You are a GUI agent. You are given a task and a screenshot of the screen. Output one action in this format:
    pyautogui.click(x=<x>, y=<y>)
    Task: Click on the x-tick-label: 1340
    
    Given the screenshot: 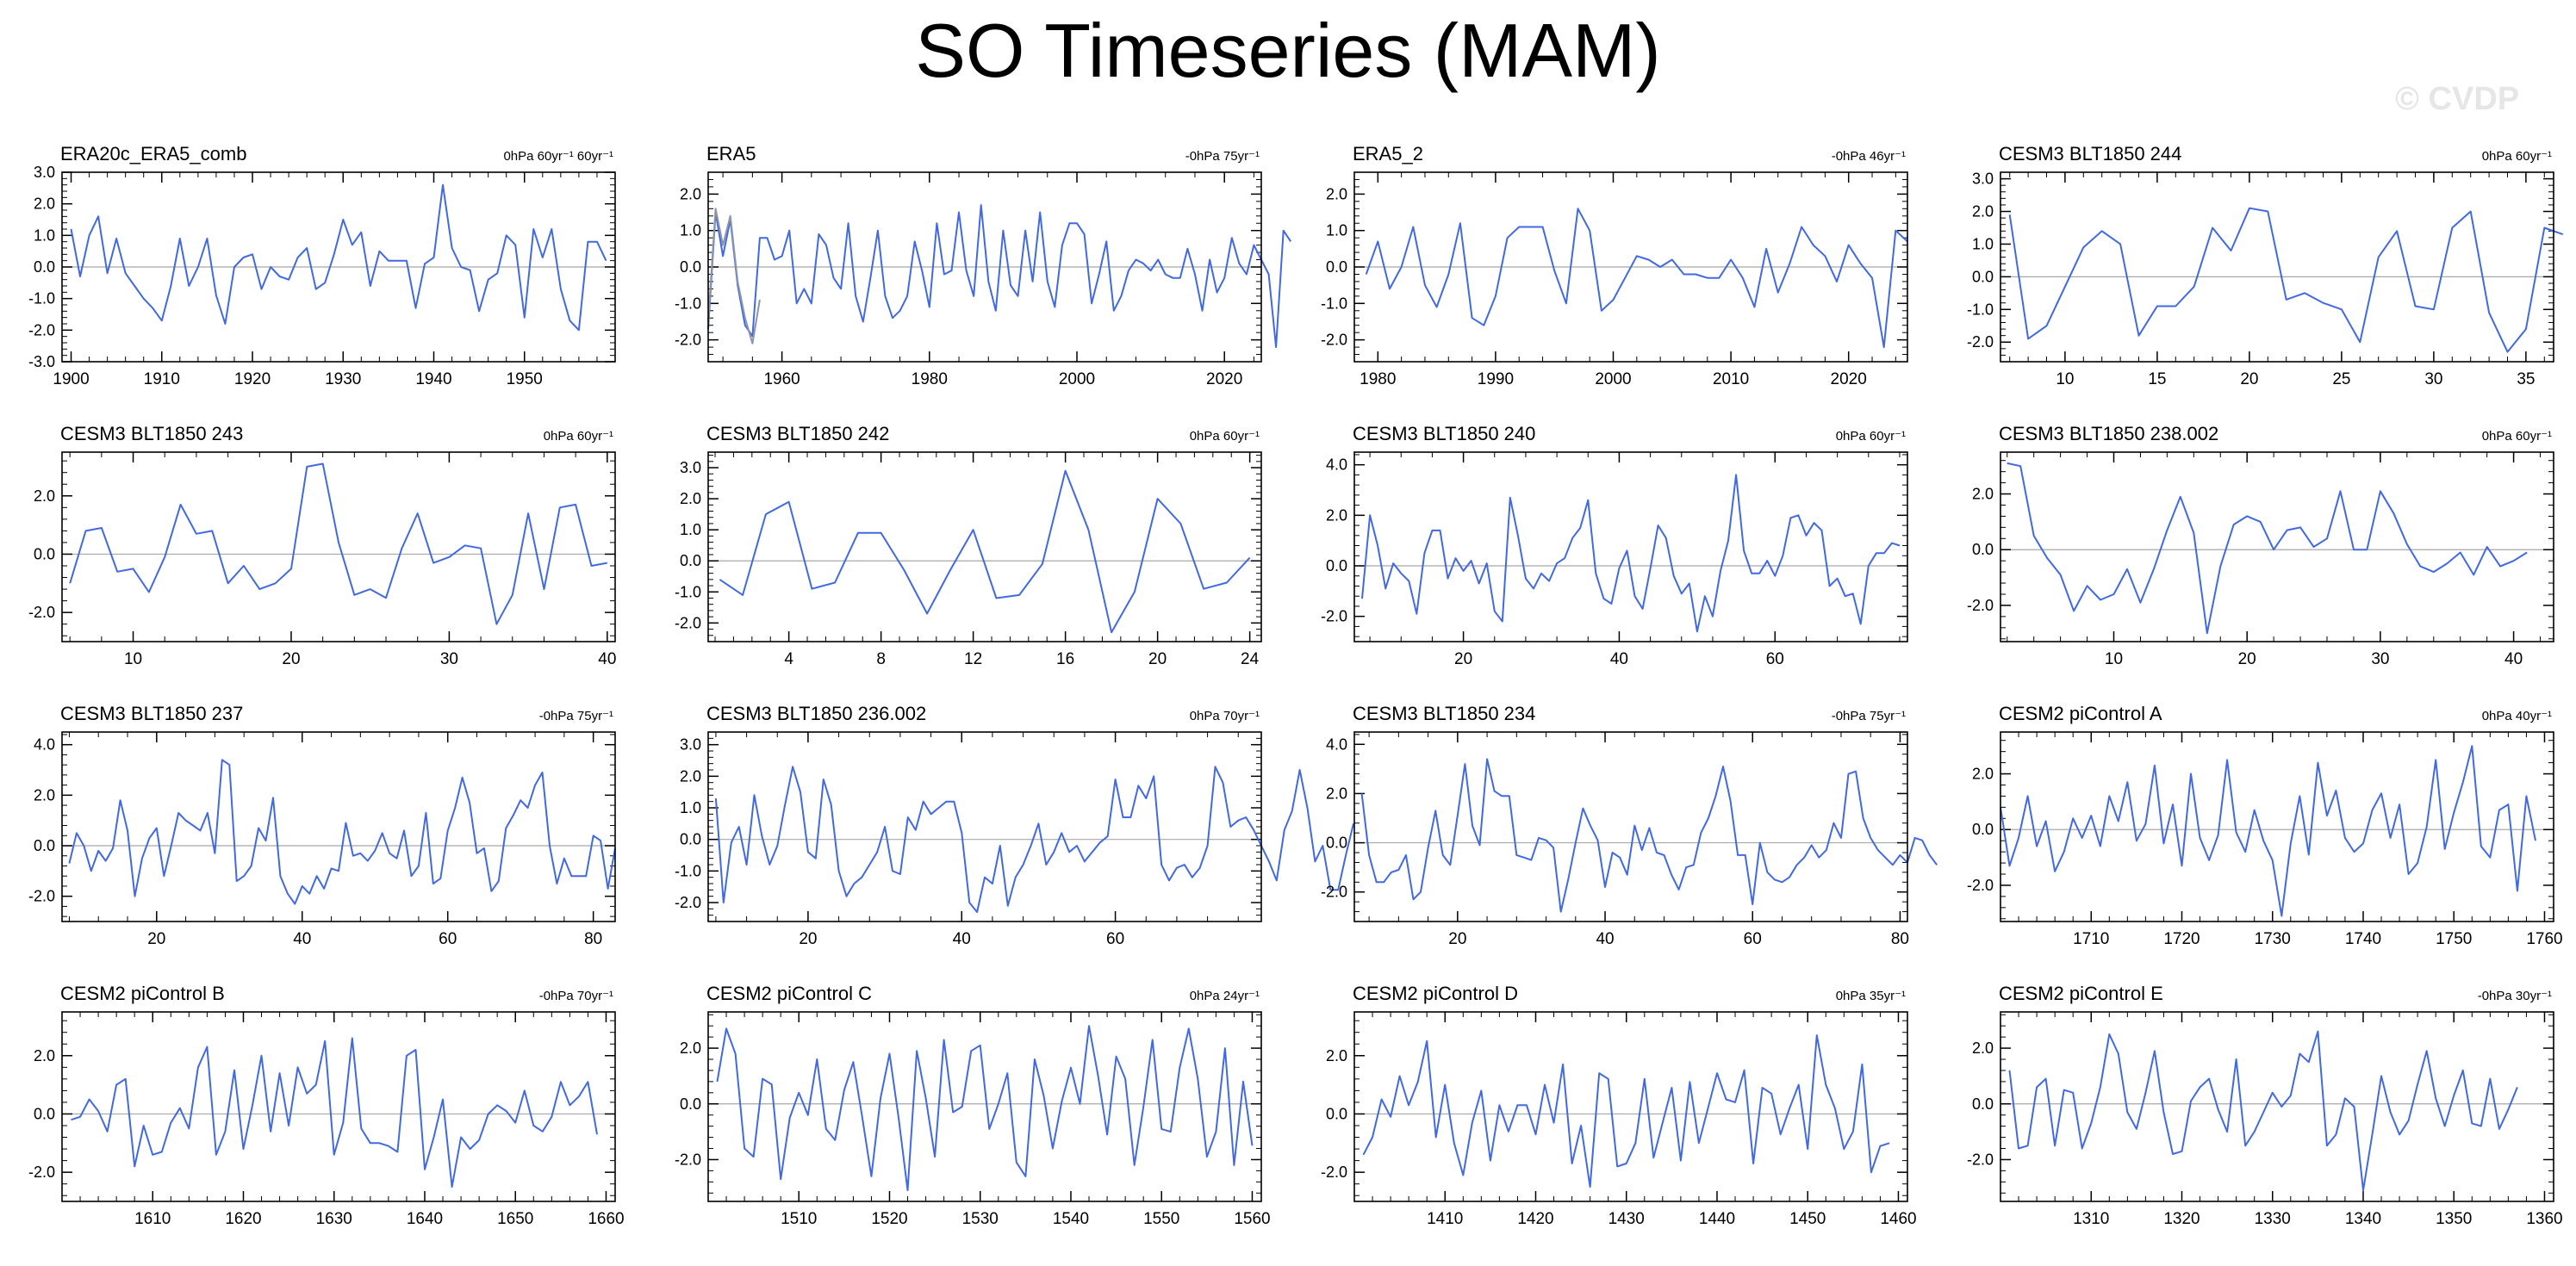 What is the action you would take?
    pyautogui.click(x=2363, y=1219)
    